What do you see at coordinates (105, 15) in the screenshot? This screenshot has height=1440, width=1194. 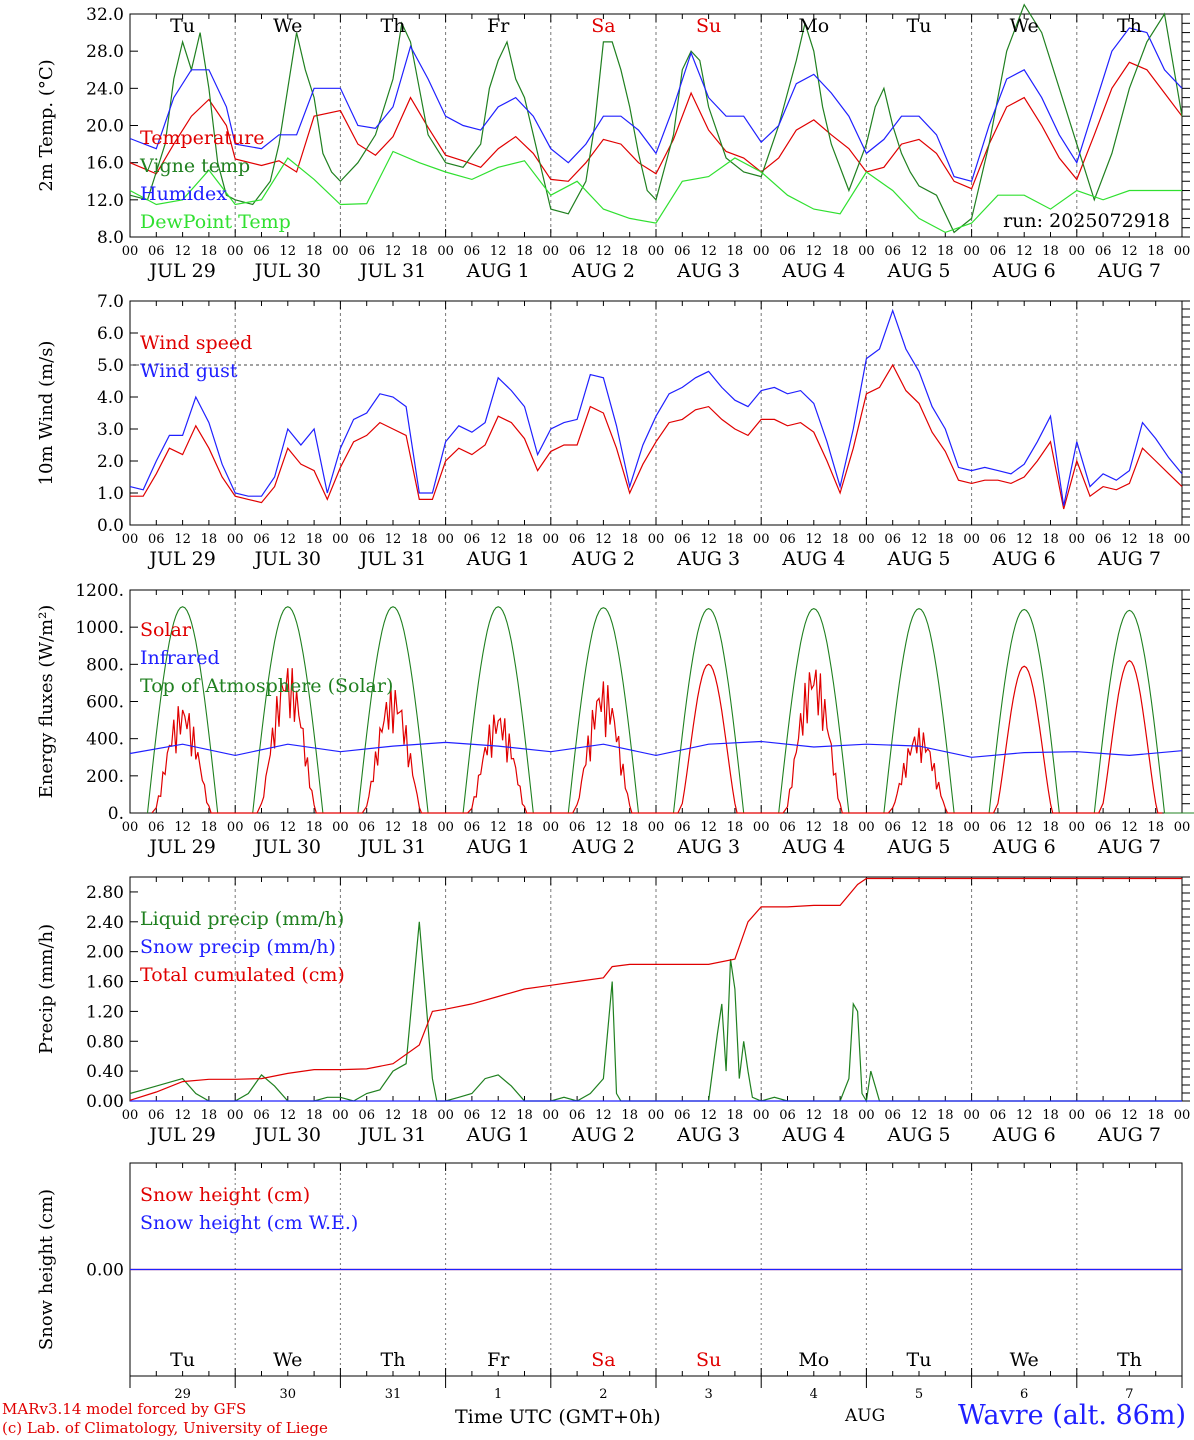 I see `y-tick-label: 32.0` at bounding box center [105, 15].